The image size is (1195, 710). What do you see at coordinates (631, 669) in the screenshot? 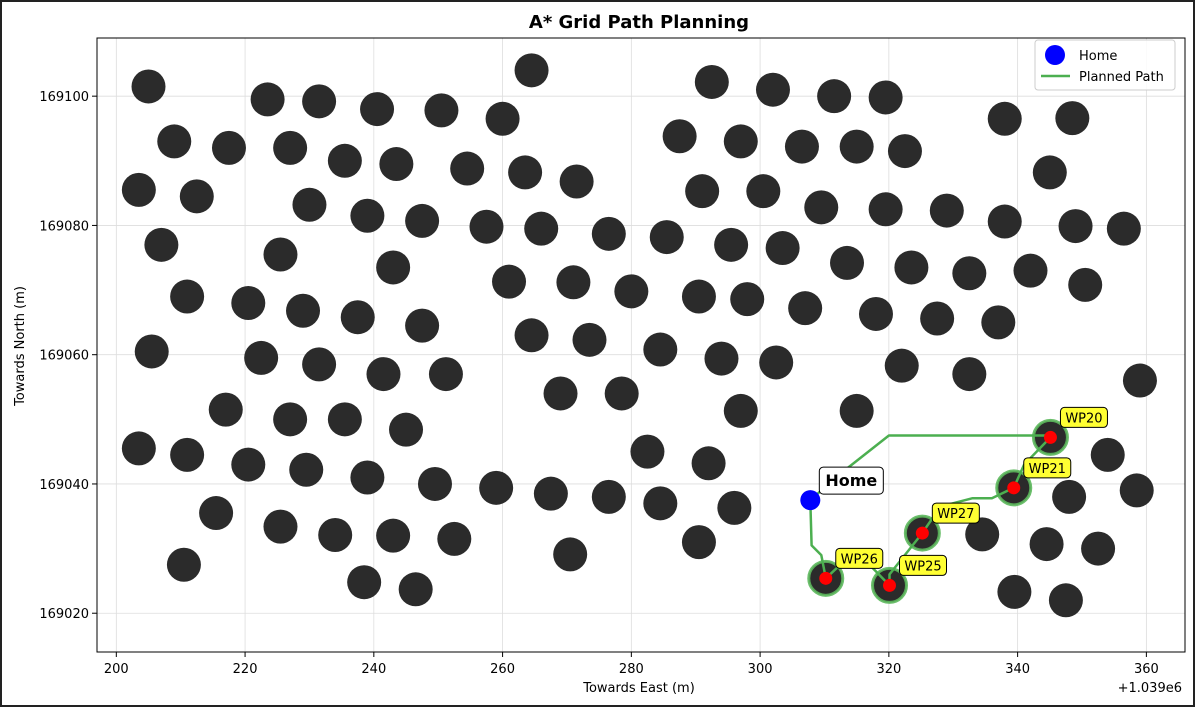
I see `x-tick-label: 280` at bounding box center [631, 669].